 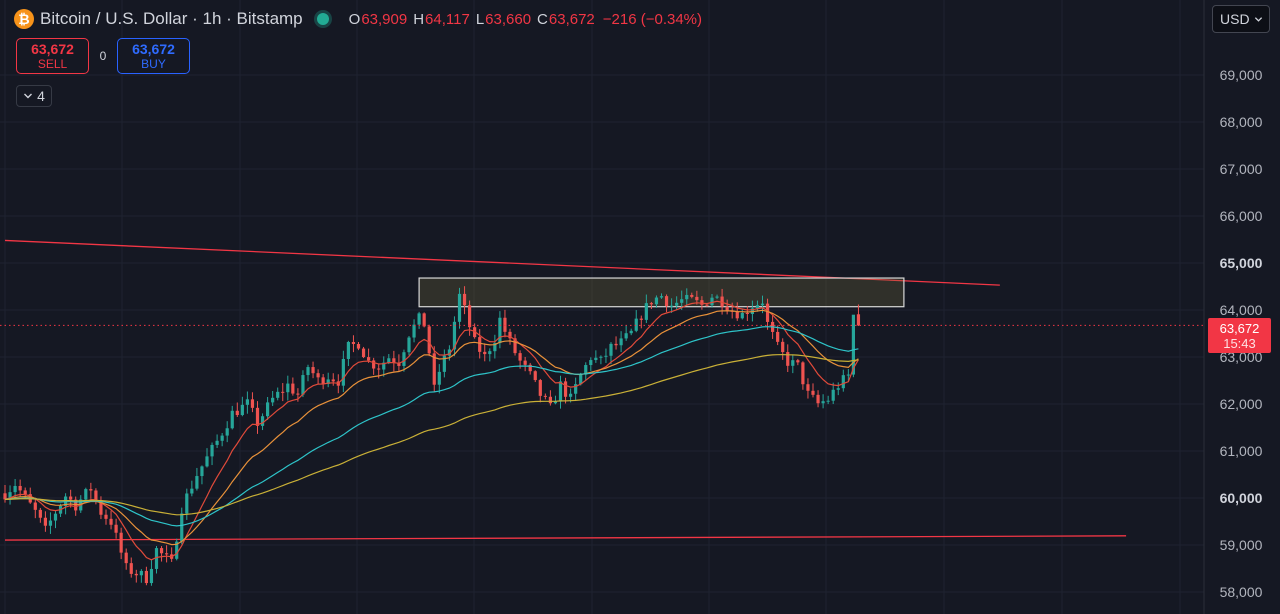 I want to click on indicators-count: 4, so click(x=41, y=96).